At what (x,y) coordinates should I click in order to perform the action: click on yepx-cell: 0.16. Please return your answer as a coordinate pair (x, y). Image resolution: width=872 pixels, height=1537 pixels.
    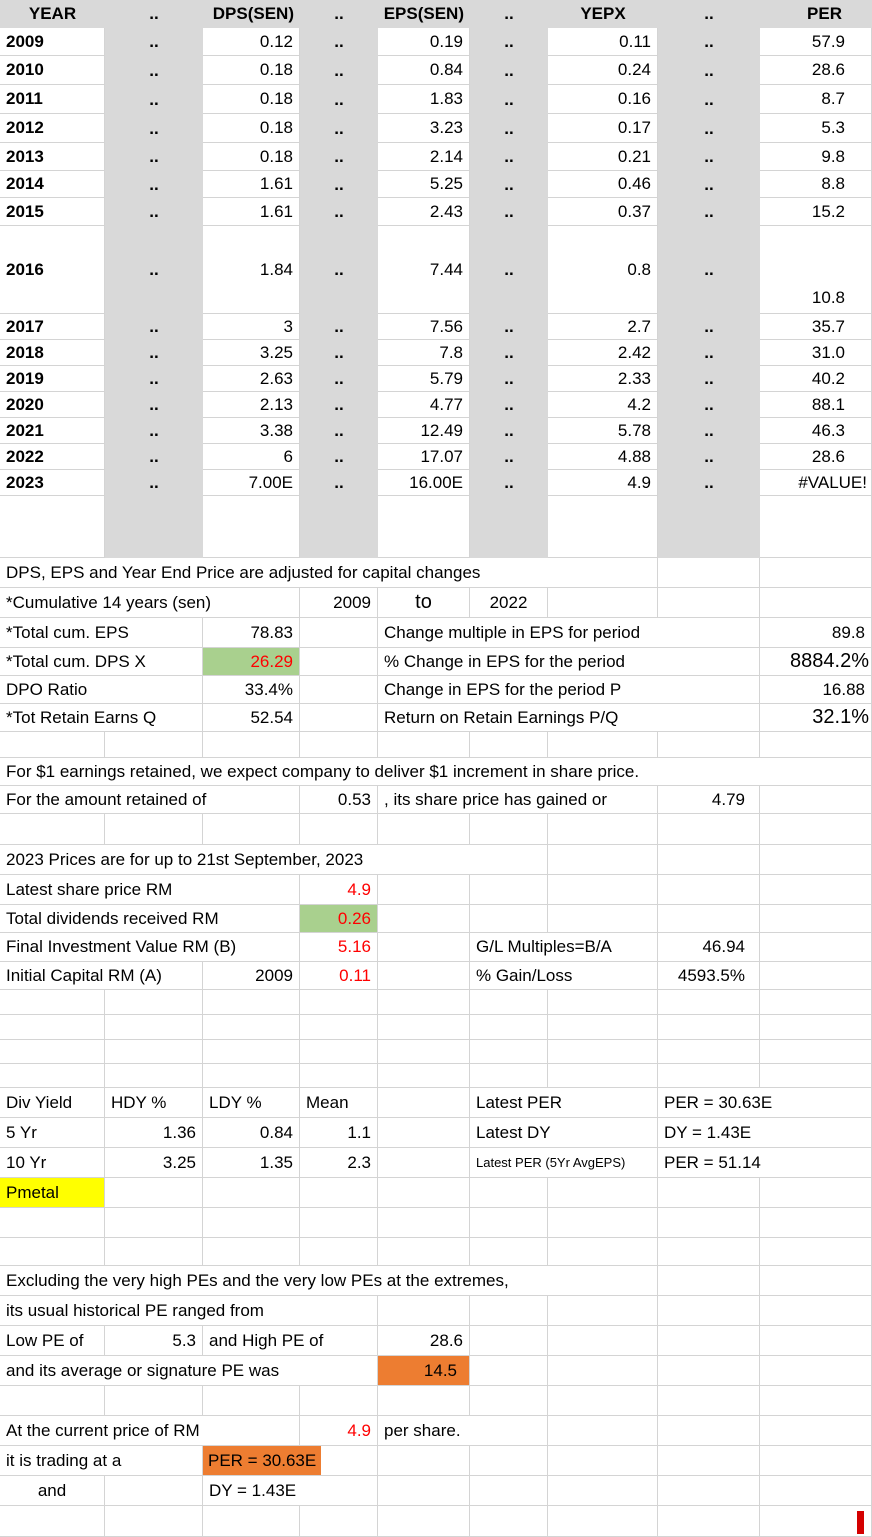
    Looking at the image, I should click on (603, 99).